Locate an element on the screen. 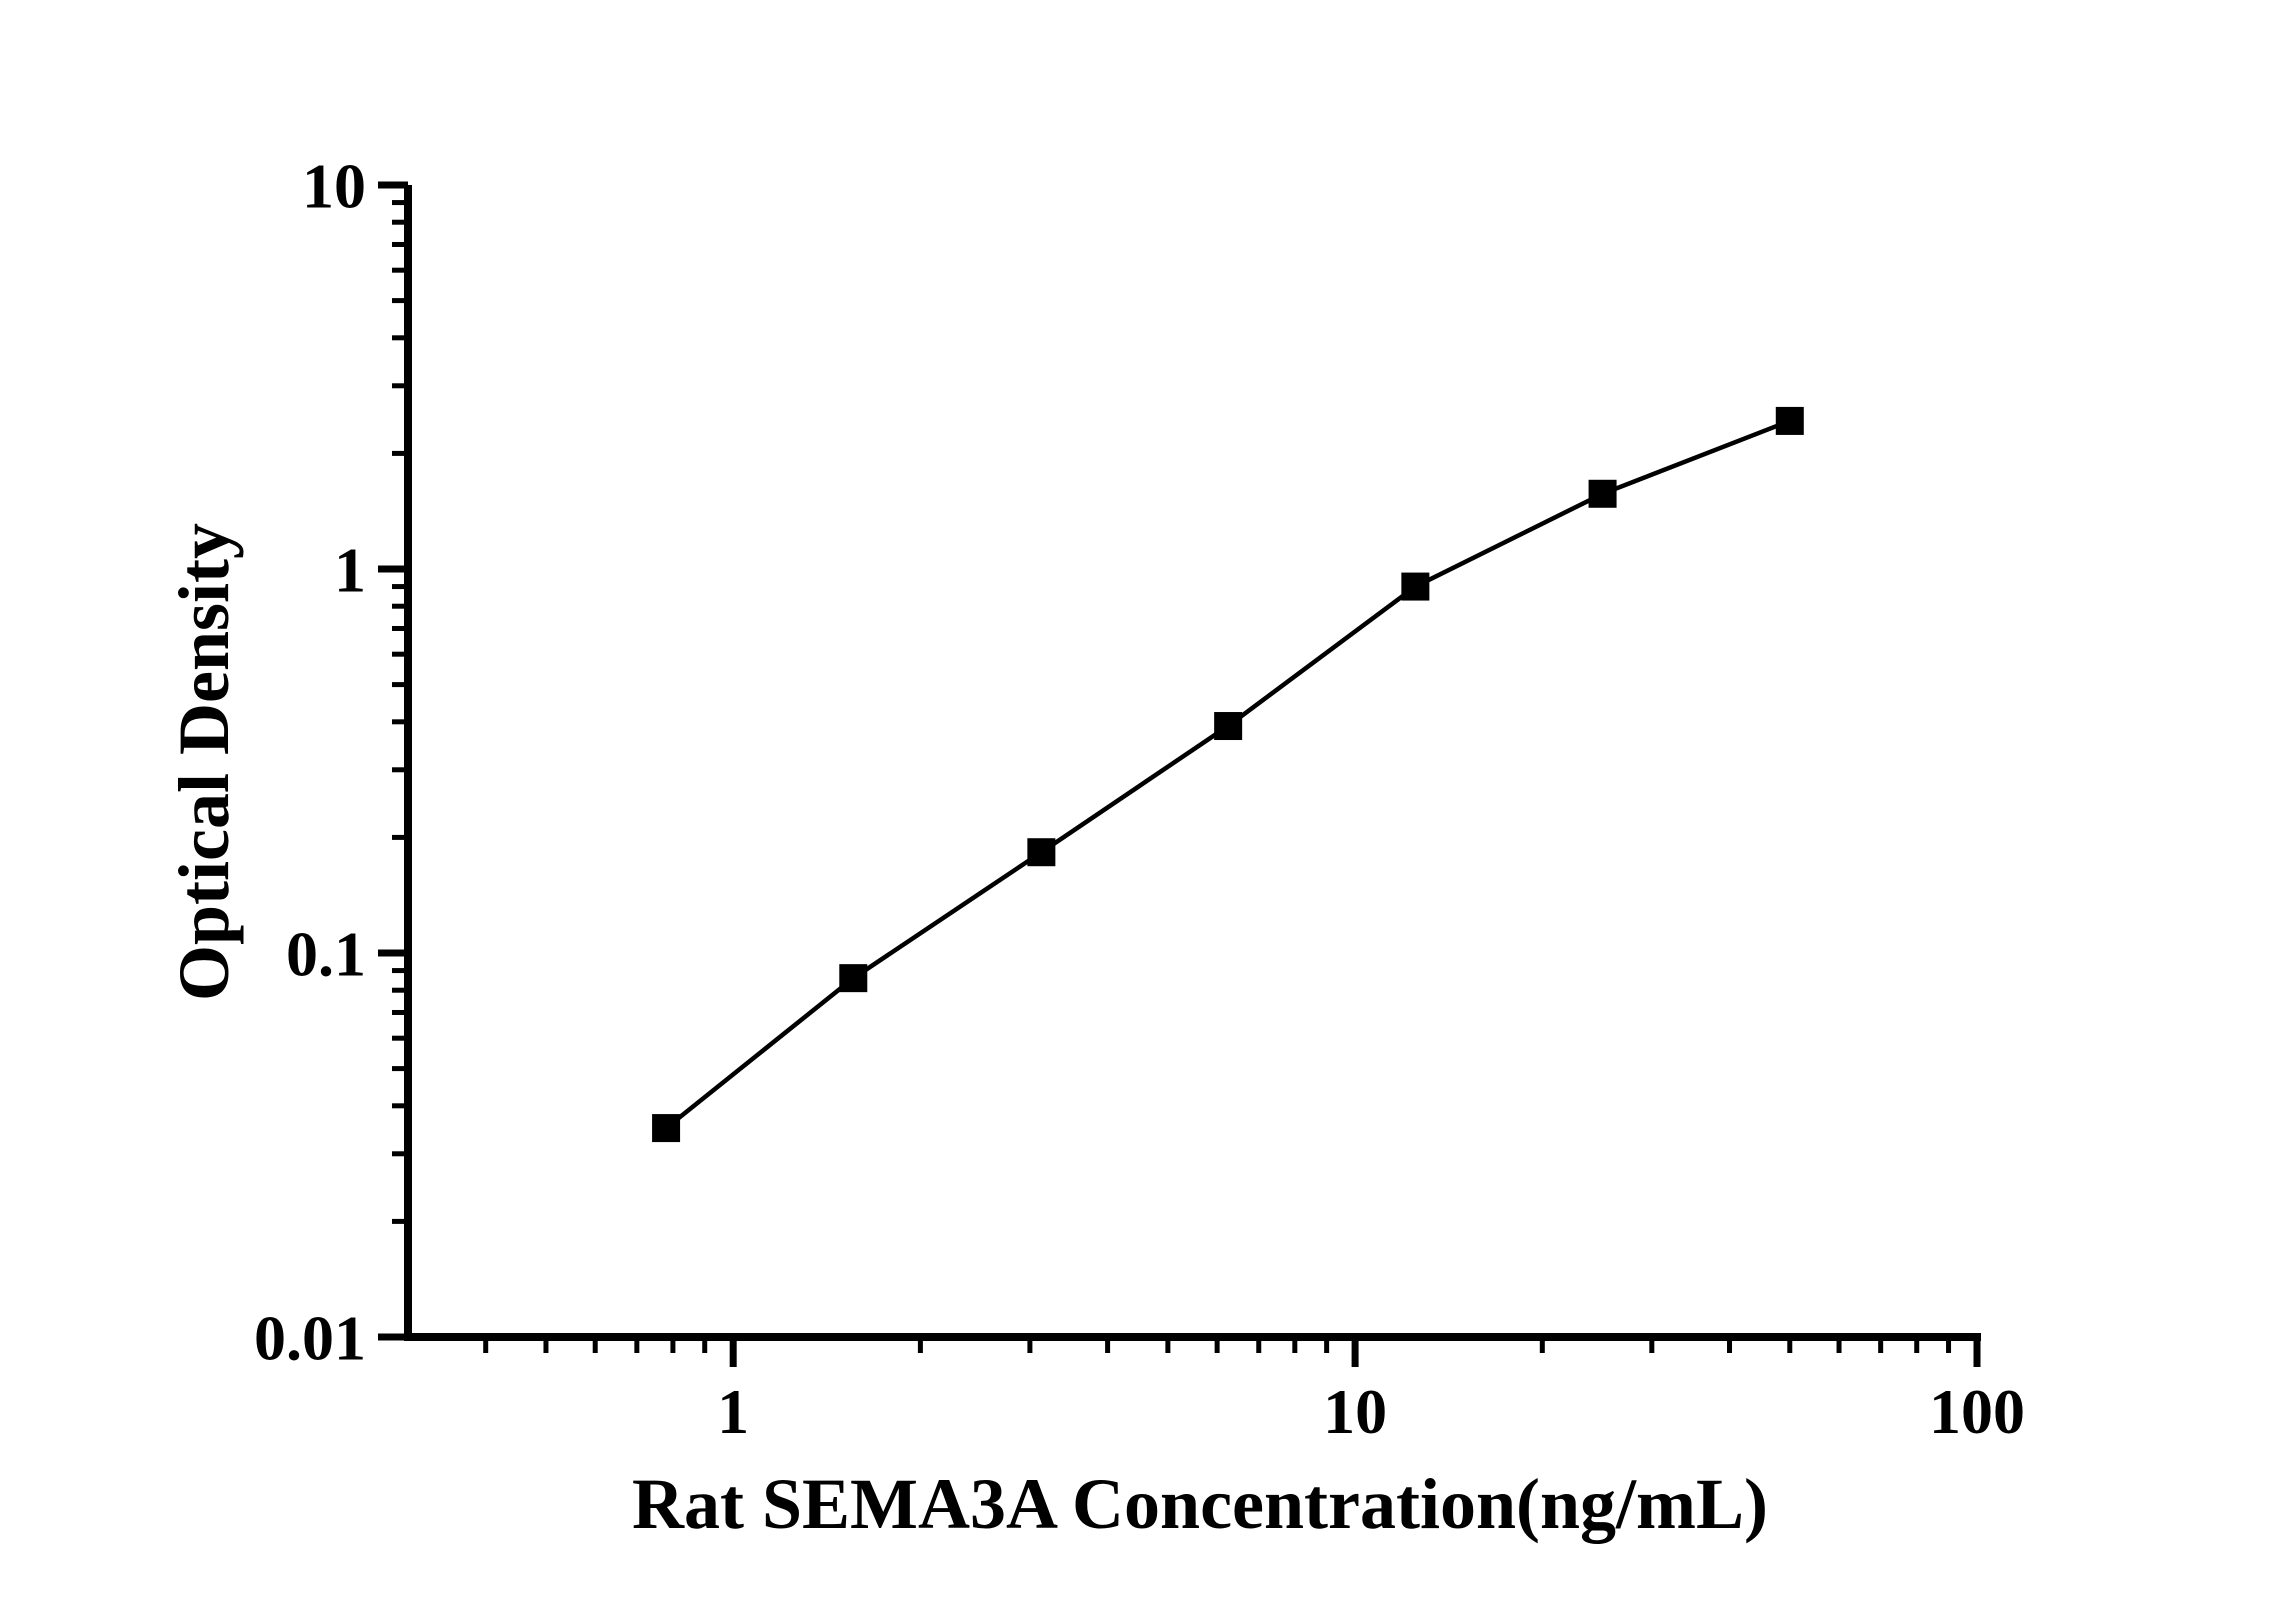 The image size is (2296, 1604). y-tick-label: 0.01 is located at coordinates (310, 1337).